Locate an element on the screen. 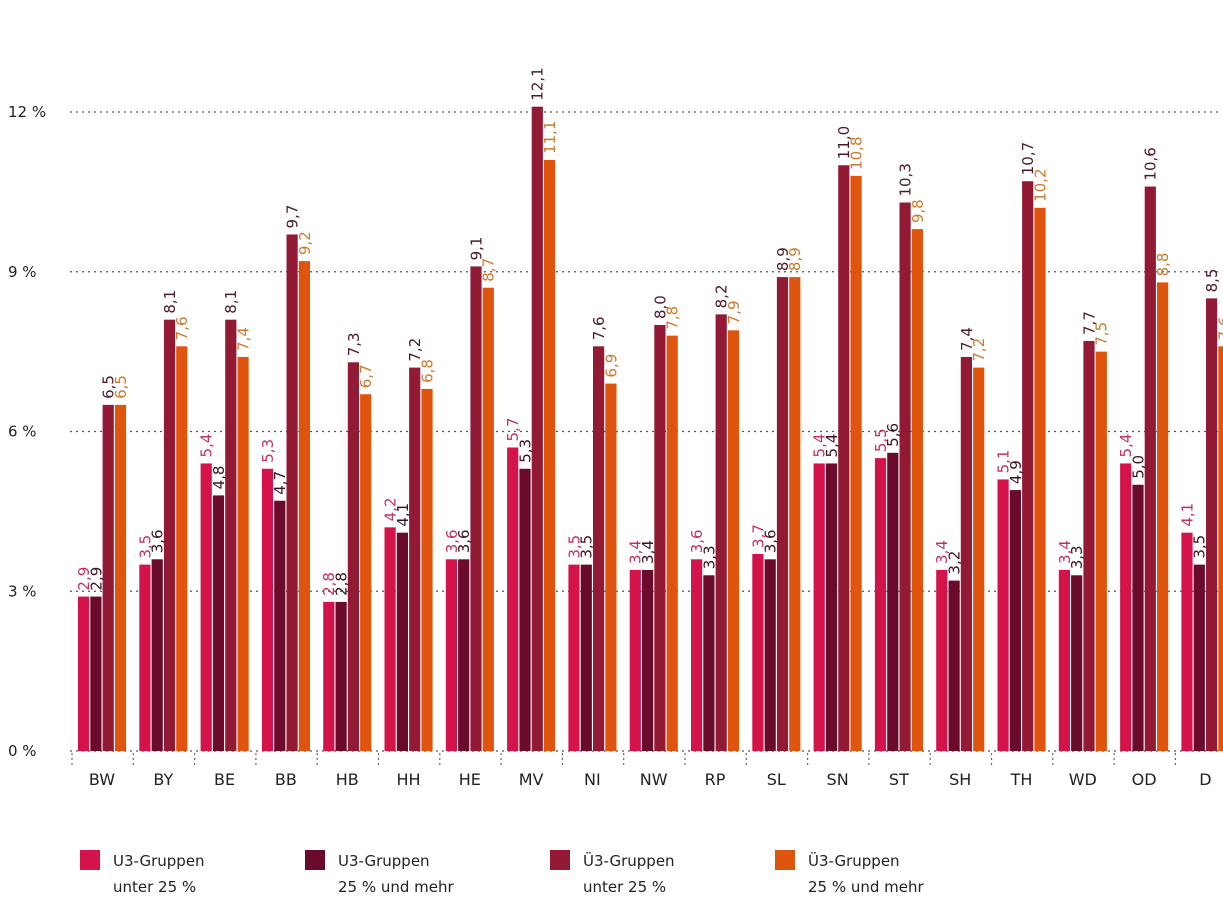 The width and height of the screenshot is (1223, 900). y-tick-label: 9 % is located at coordinates (22, 272).